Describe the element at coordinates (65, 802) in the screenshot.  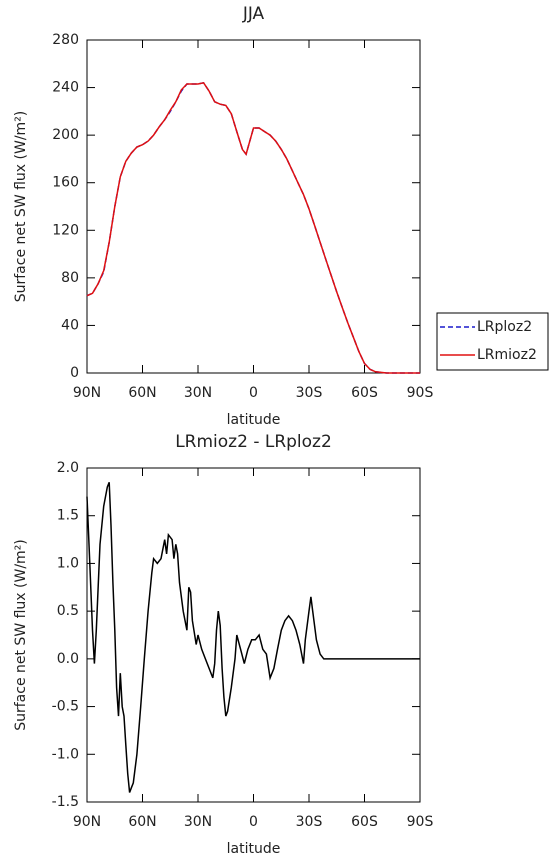
I see `y-tick-label: -1.5` at that location.